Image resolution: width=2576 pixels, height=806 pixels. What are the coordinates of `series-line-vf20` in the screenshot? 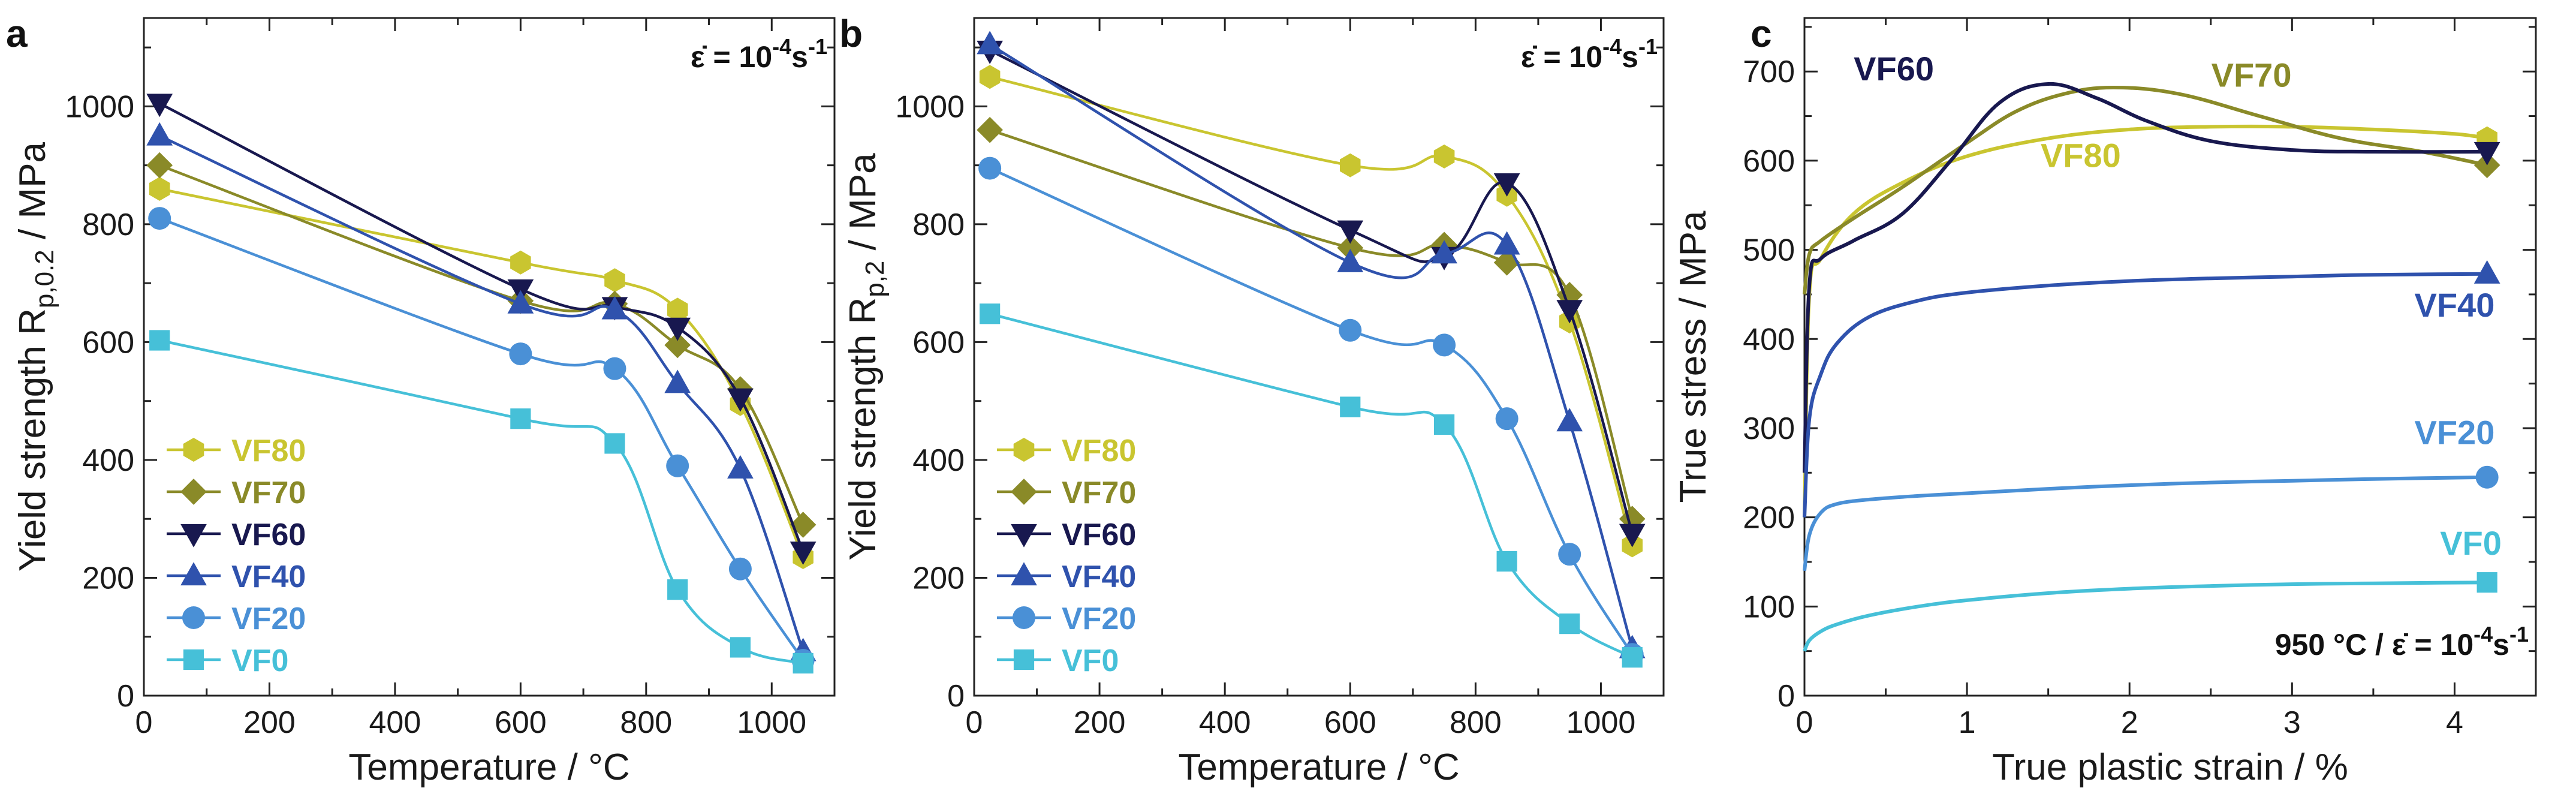 It's located at (2145, 523).